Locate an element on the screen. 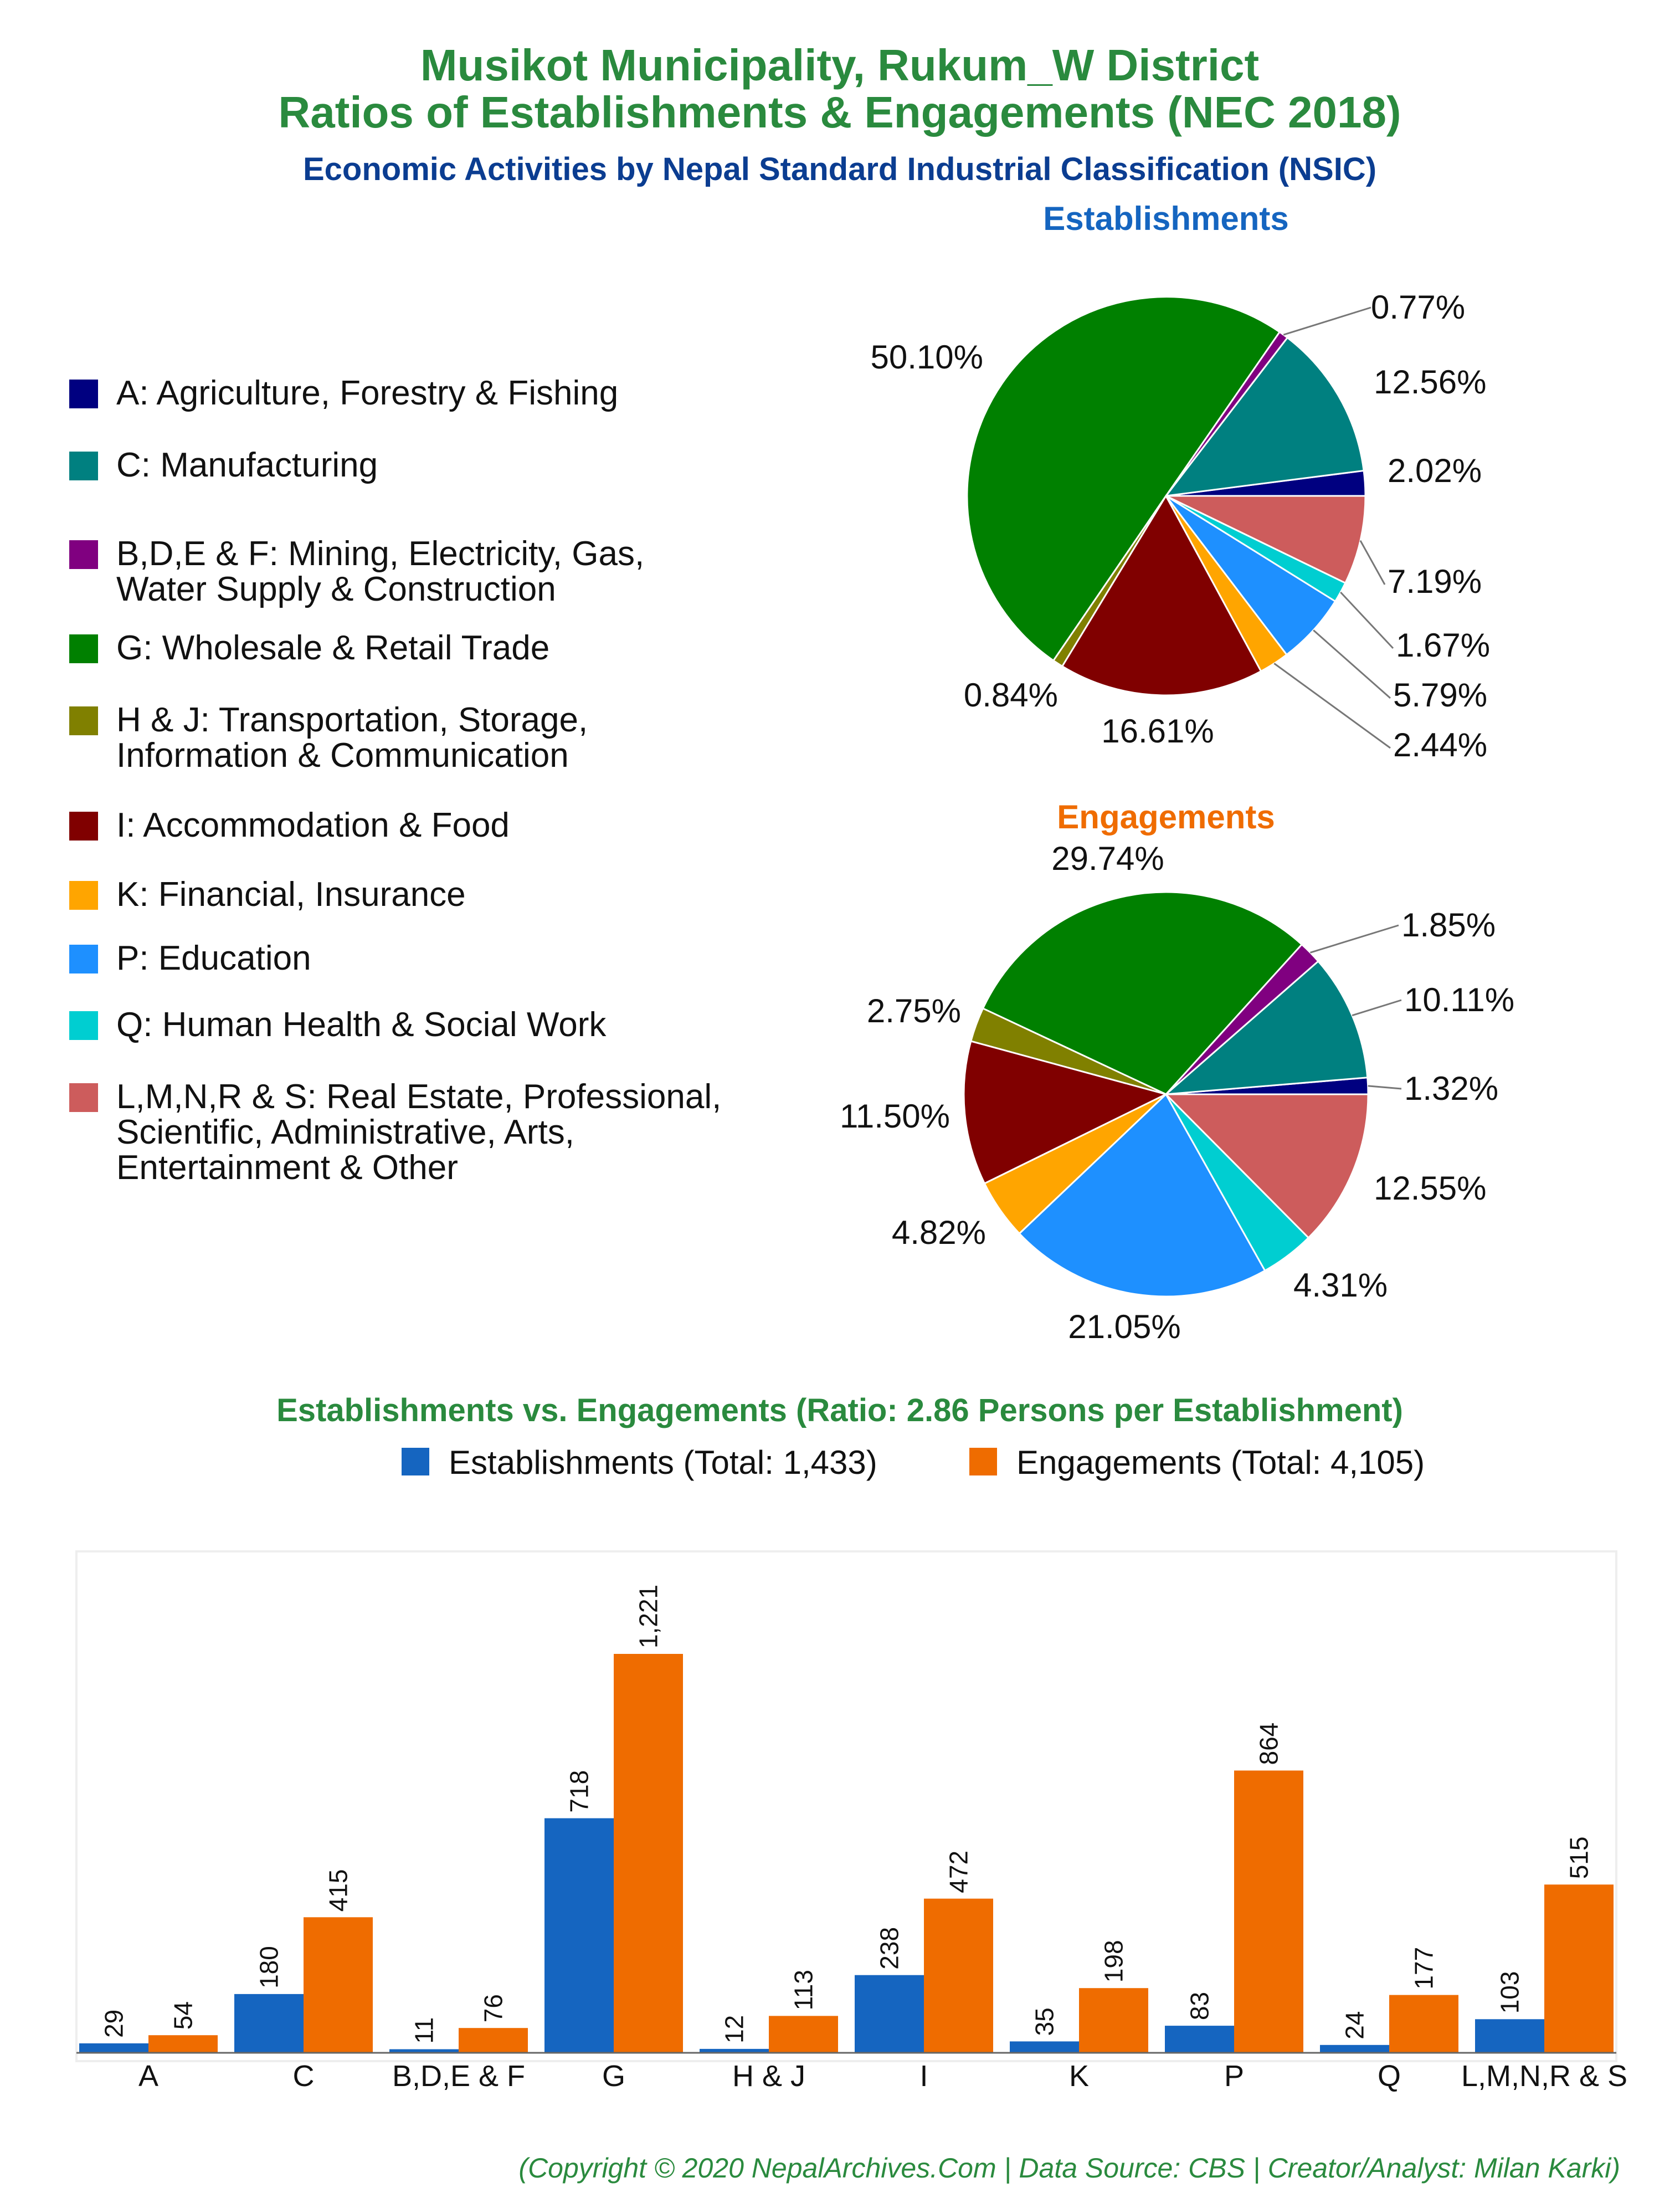  bar-establishments-q is located at coordinates (1354, 2049).